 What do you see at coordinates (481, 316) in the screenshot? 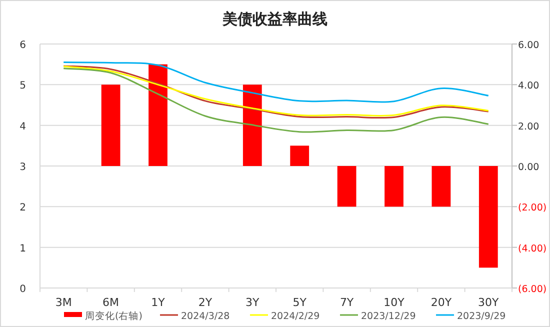
I see `legend-label: 2023/9/29` at bounding box center [481, 316].